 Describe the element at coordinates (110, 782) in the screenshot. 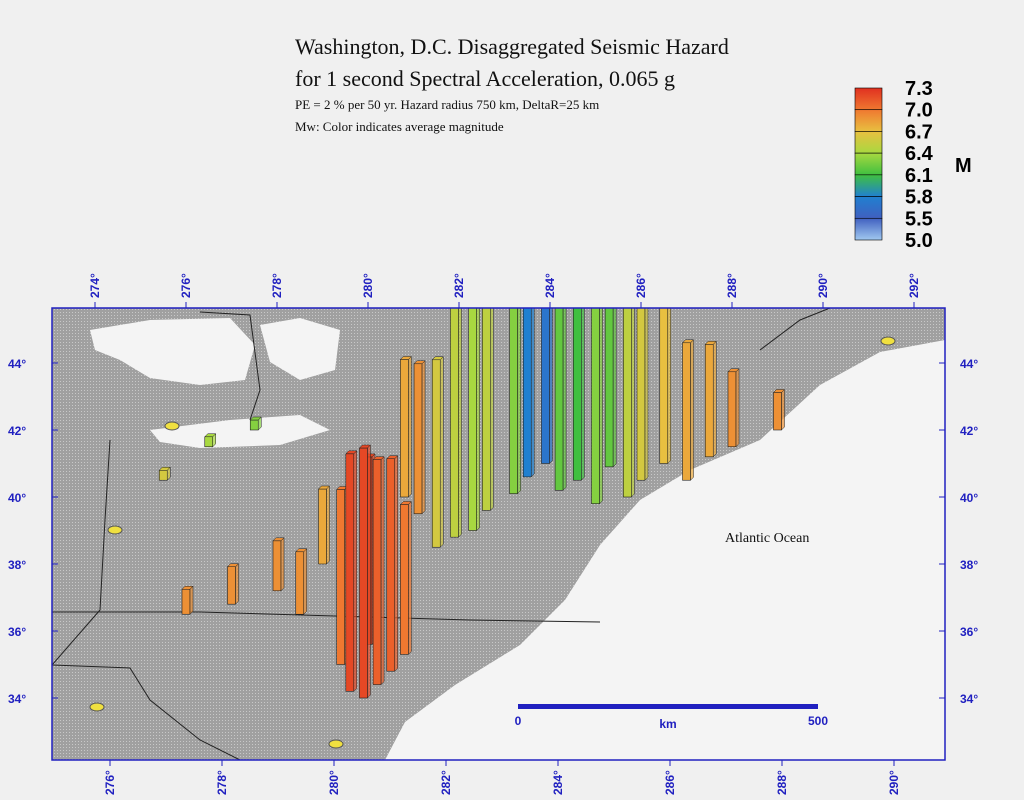

I see `lon-label: 276°` at that location.